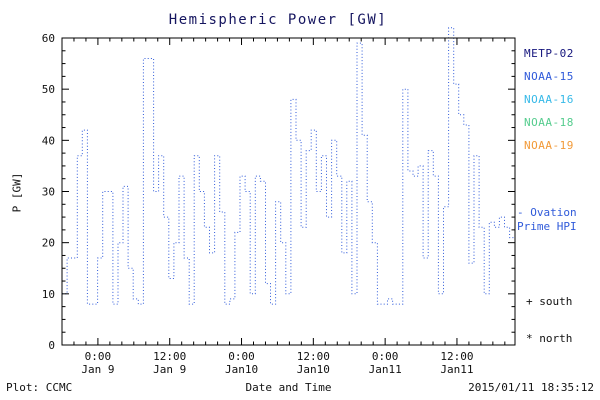 The height and width of the screenshot is (400, 600). Describe the element at coordinates (549, 53) in the screenshot. I see `legend-metp-02: METP-02` at that location.